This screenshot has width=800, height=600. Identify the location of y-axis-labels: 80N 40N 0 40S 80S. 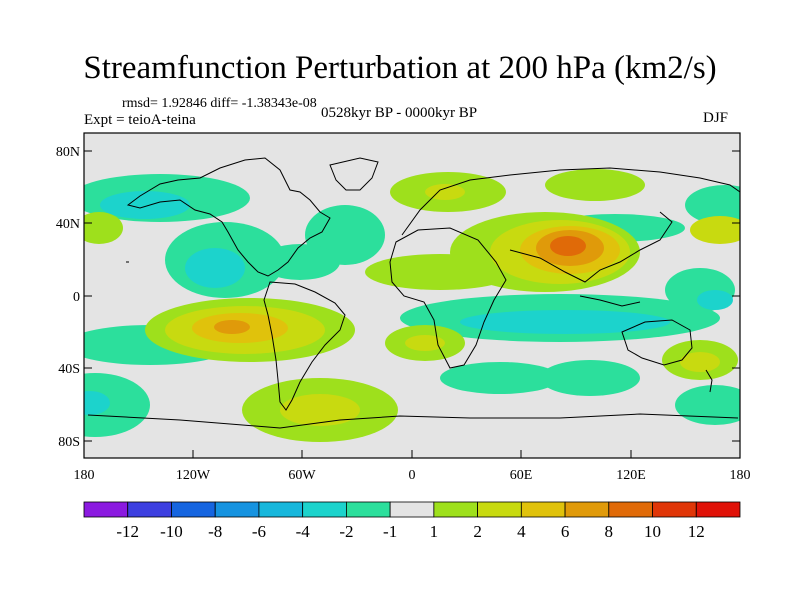
(68, 297).